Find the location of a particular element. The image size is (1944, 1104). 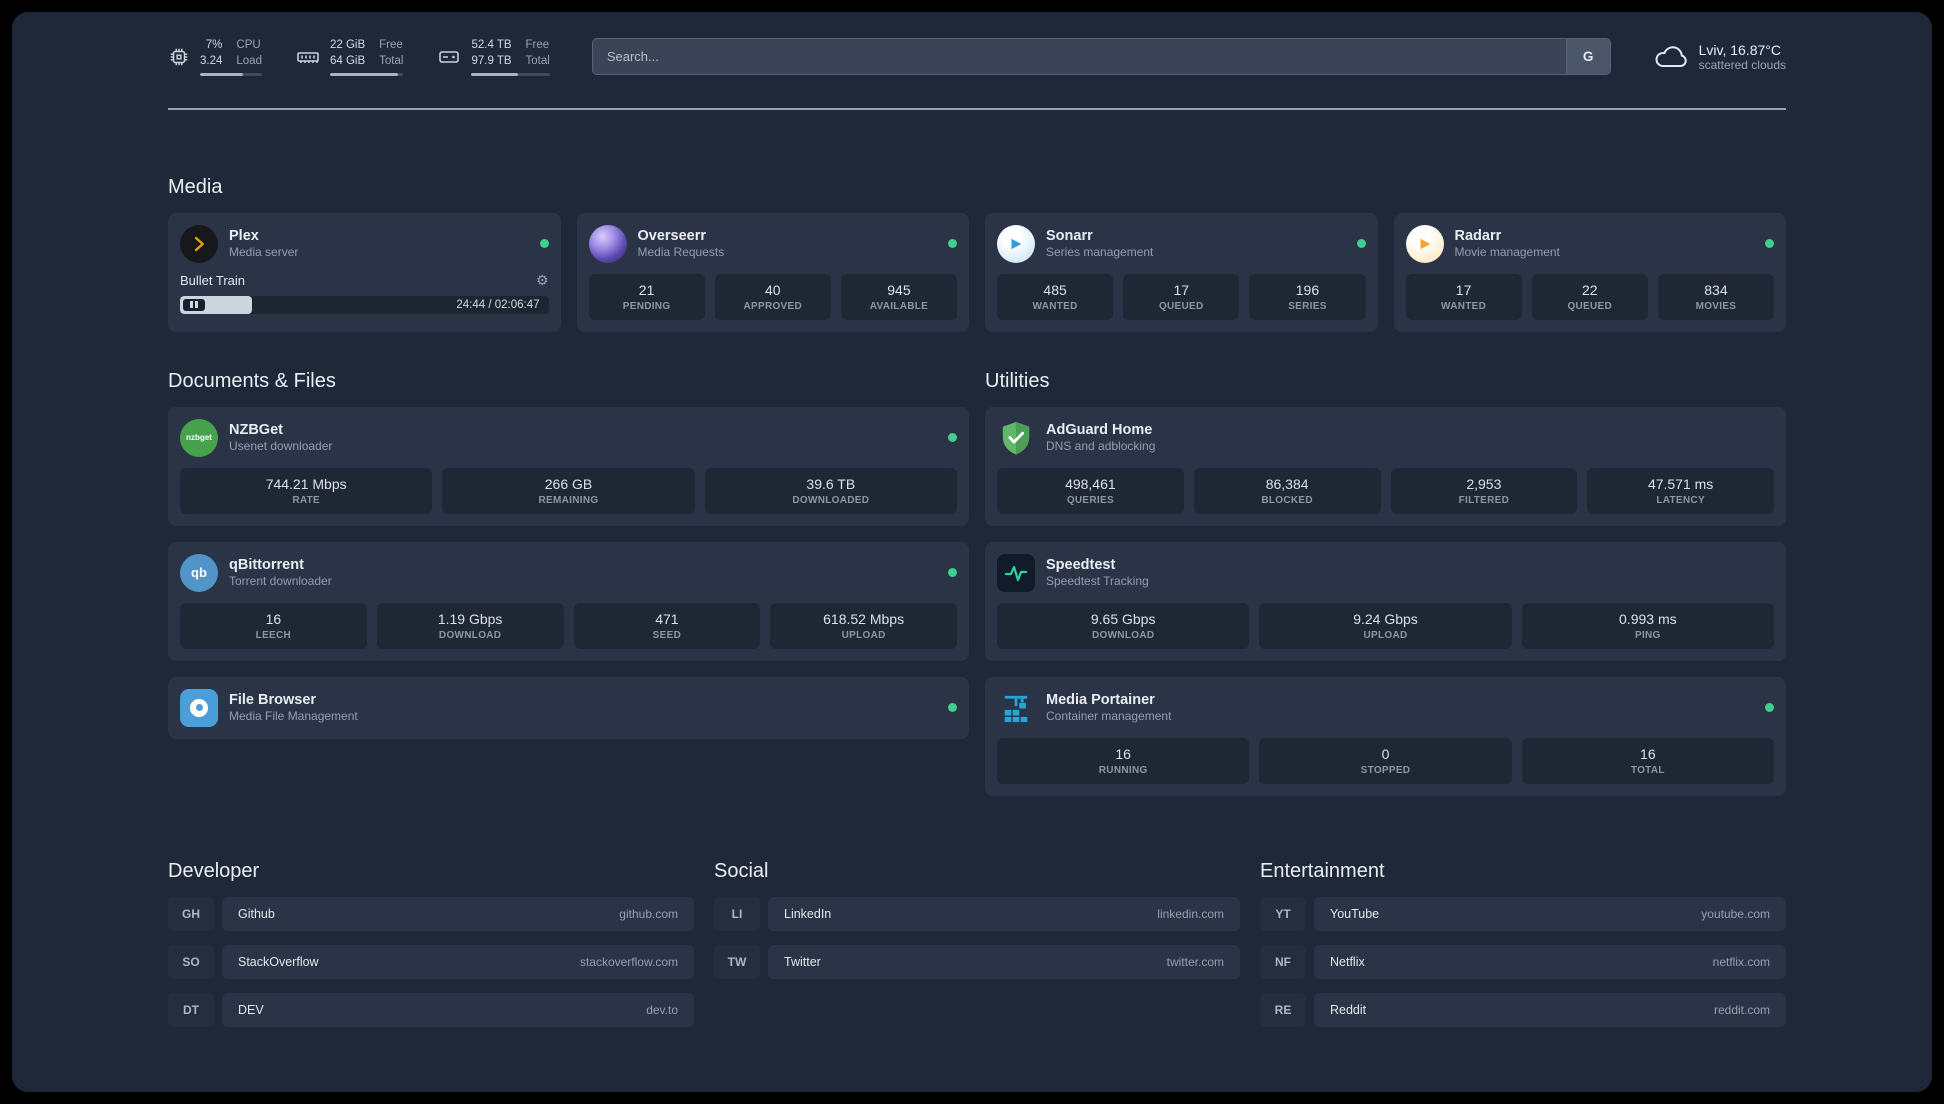

cpu-load-value: 3.24 is located at coordinates (211, 60).